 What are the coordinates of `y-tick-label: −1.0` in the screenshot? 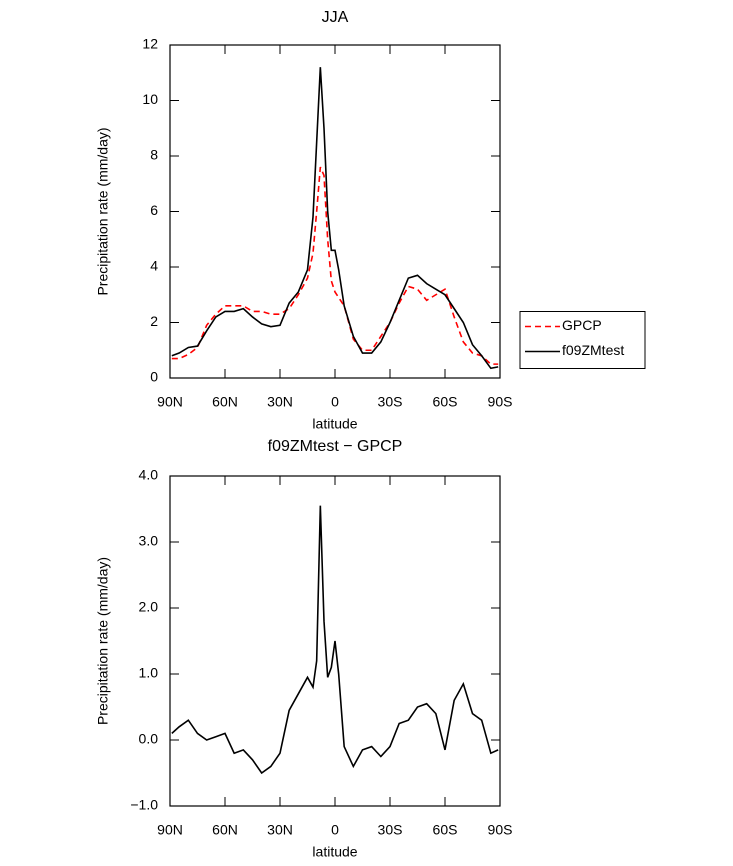 It's located at (144, 805).